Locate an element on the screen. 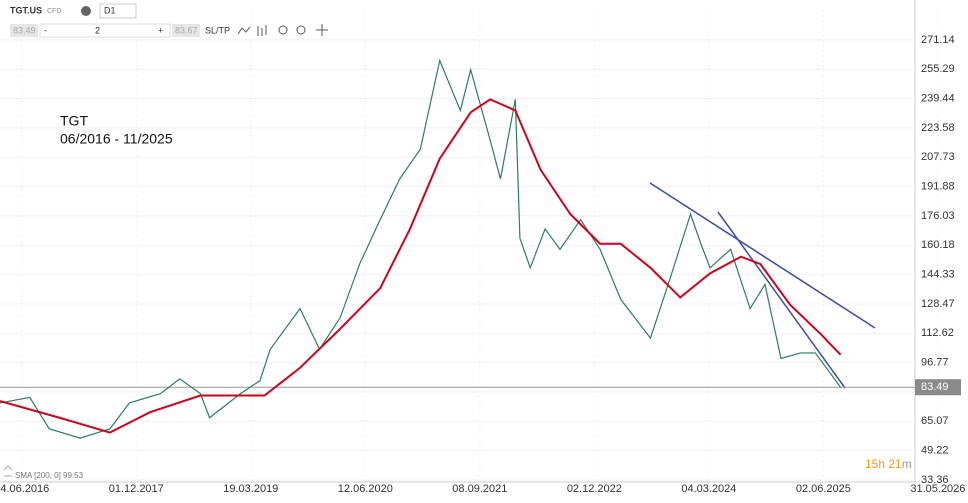 The image size is (968, 503). bid: 83.49 is located at coordinates (24, 30).